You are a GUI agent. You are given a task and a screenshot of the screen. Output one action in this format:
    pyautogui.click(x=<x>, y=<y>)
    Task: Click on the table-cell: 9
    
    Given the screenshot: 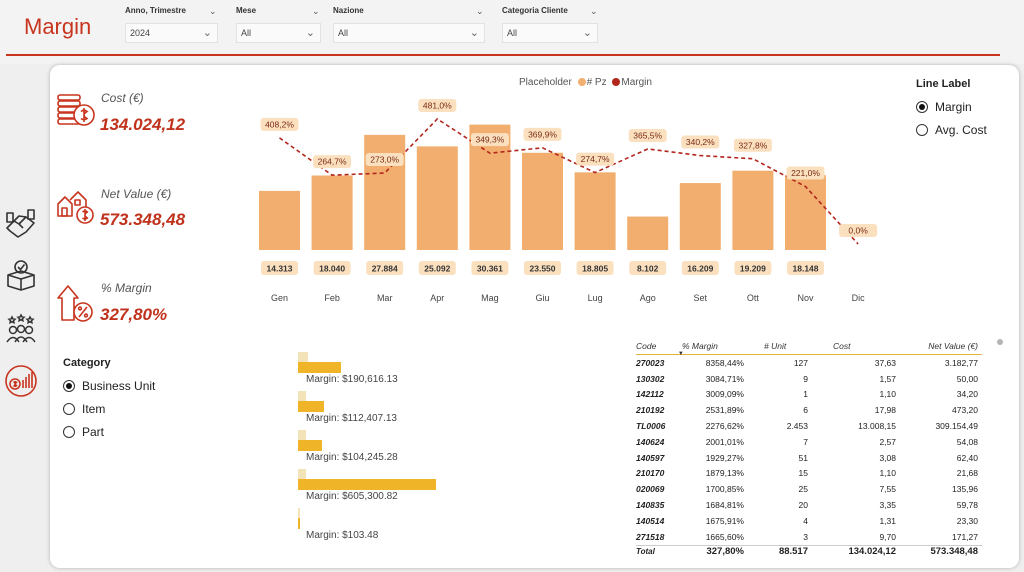 What is the action you would take?
    pyautogui.click(x=805, y=378)
    